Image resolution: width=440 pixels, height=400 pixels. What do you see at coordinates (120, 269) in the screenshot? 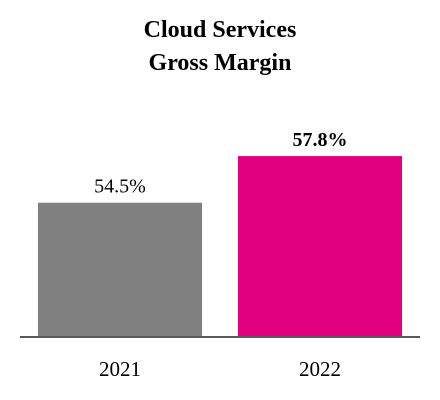
I see `bar-2021` at bounding box center [120, 269].